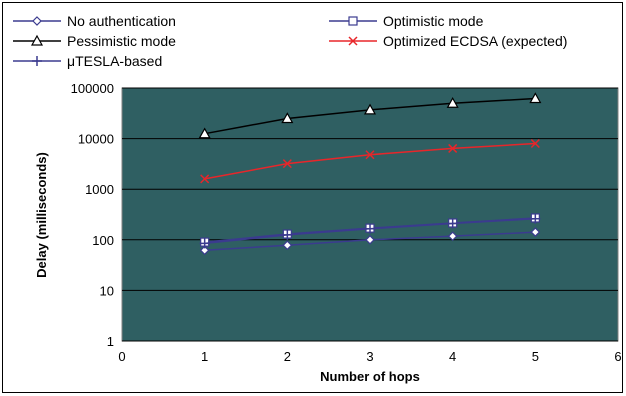 This screenshot has height=396, width=626. What do you see at coordinates (99, 189) in the screenshot?
I see `y-tick-label: 1000` at bounding box center [99, 189].